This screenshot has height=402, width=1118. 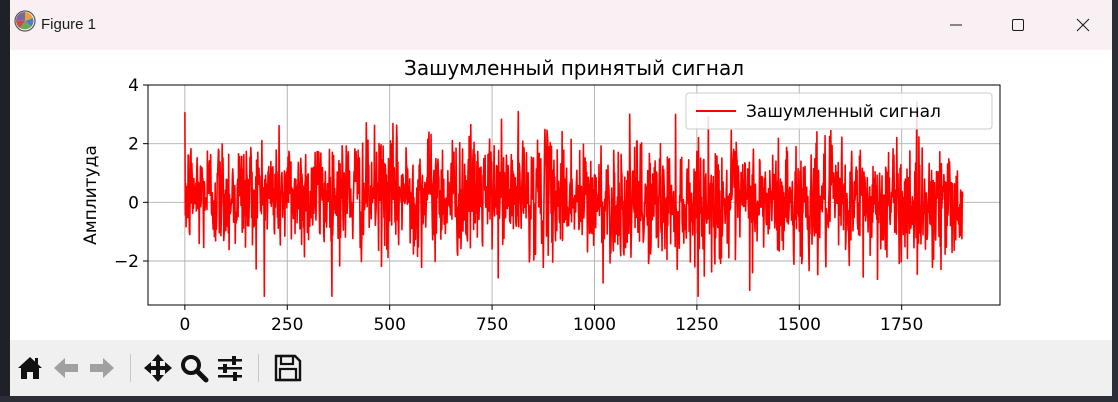 What do you see at coordinates (843, 112) in the screenshot?
I see `legend-entry-noisy-signal: Зашумленный сигнал` at bounding box center [843, 112].